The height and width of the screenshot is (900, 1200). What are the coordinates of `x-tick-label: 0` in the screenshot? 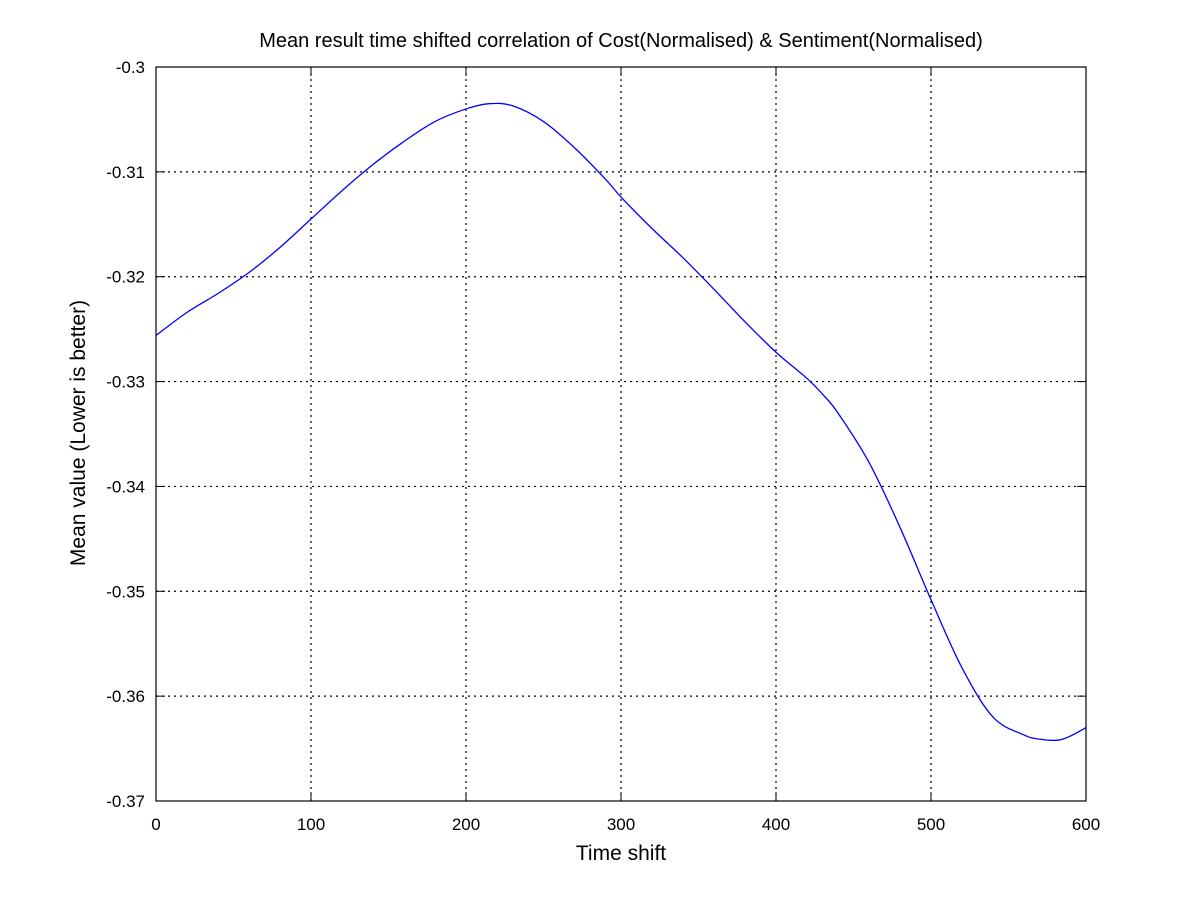 It's located at (155, 824).